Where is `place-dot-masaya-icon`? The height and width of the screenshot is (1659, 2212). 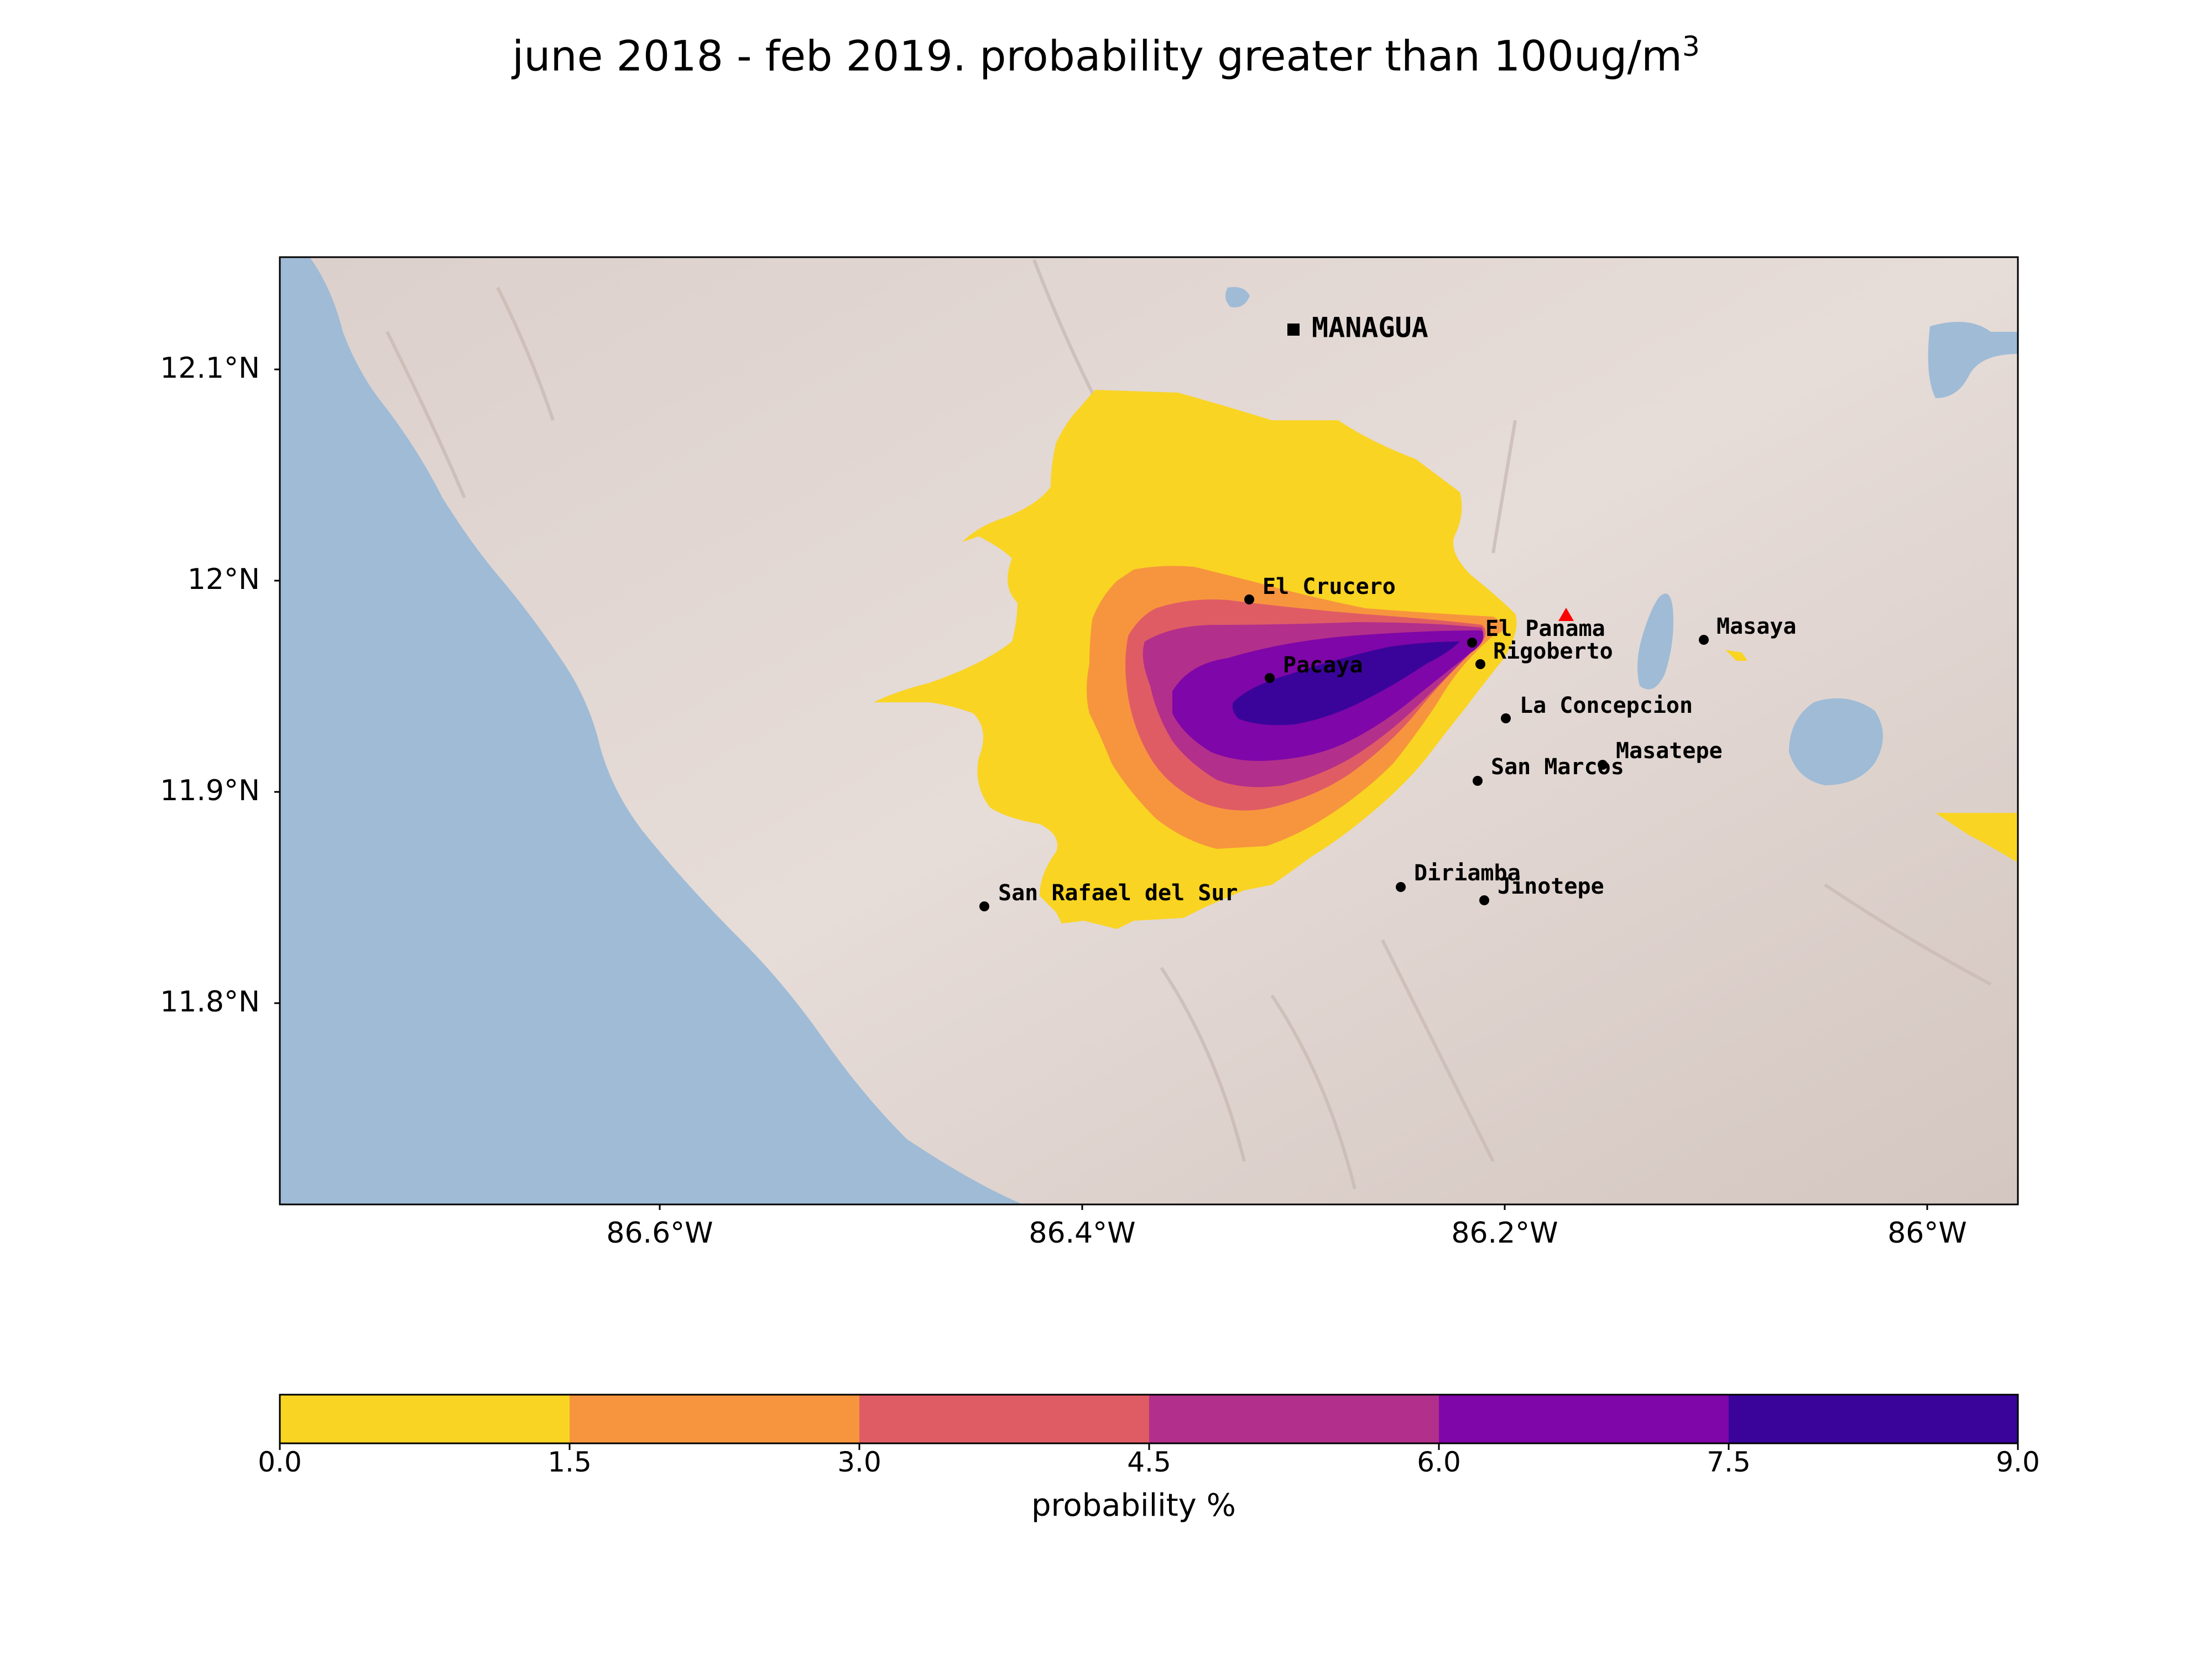
place-dot-masaya-icon is located at coordinates (1704, 640).